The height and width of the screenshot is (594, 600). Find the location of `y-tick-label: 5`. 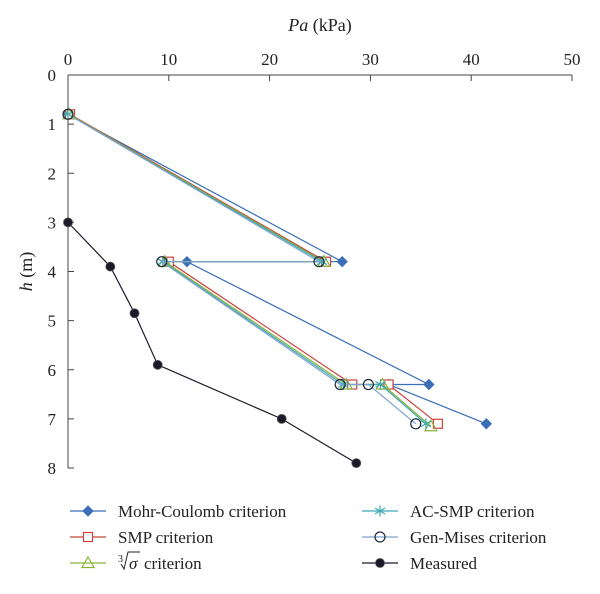

y-tick-label: 5 is located at coordinates (52, 321).